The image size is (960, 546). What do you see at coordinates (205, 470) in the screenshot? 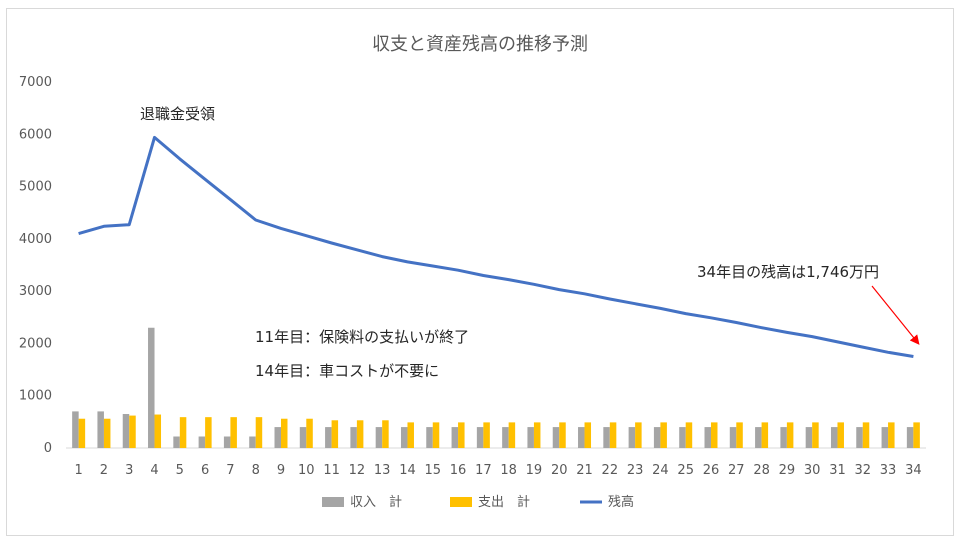
I see `x-tick-label: 6` at bounding box center [205, 470].